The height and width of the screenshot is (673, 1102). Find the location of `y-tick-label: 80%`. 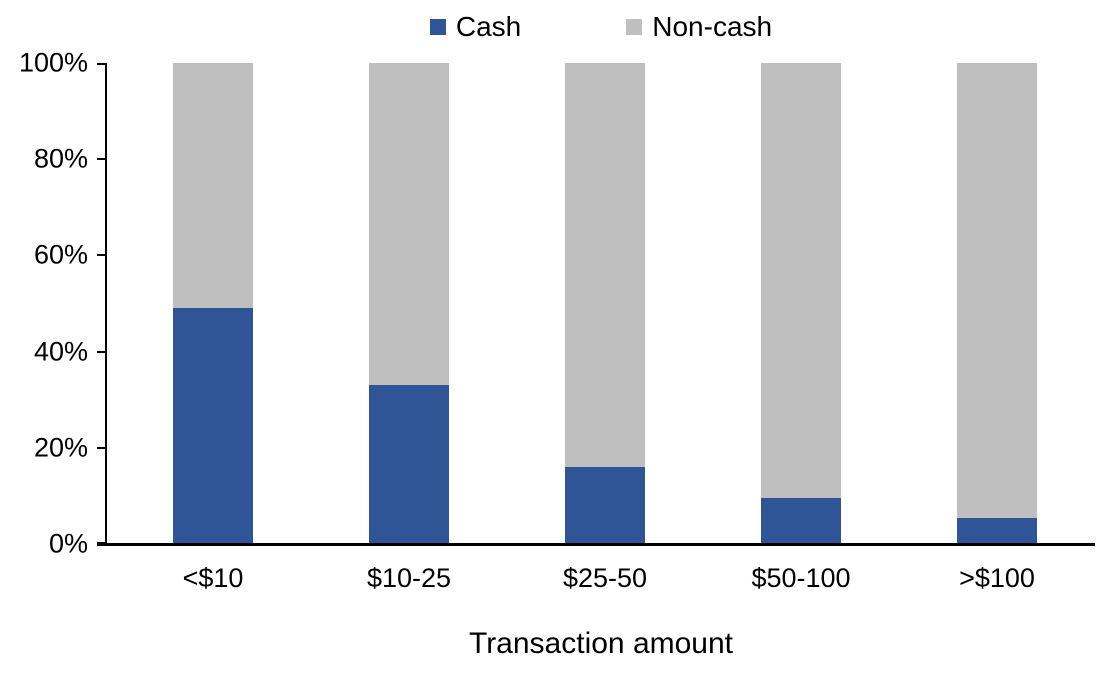

y-tick-label: 80% is located at coordinates (60, 158).